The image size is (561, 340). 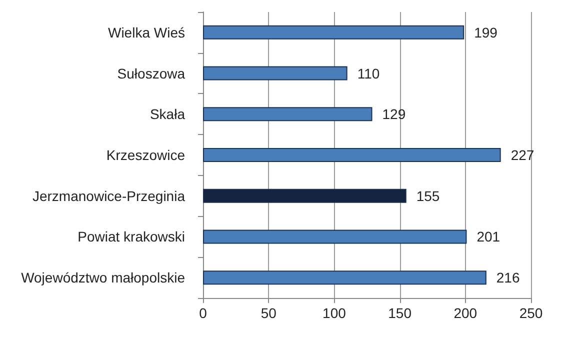 I want to click on data-label: 110, so click(x=368, y=73).